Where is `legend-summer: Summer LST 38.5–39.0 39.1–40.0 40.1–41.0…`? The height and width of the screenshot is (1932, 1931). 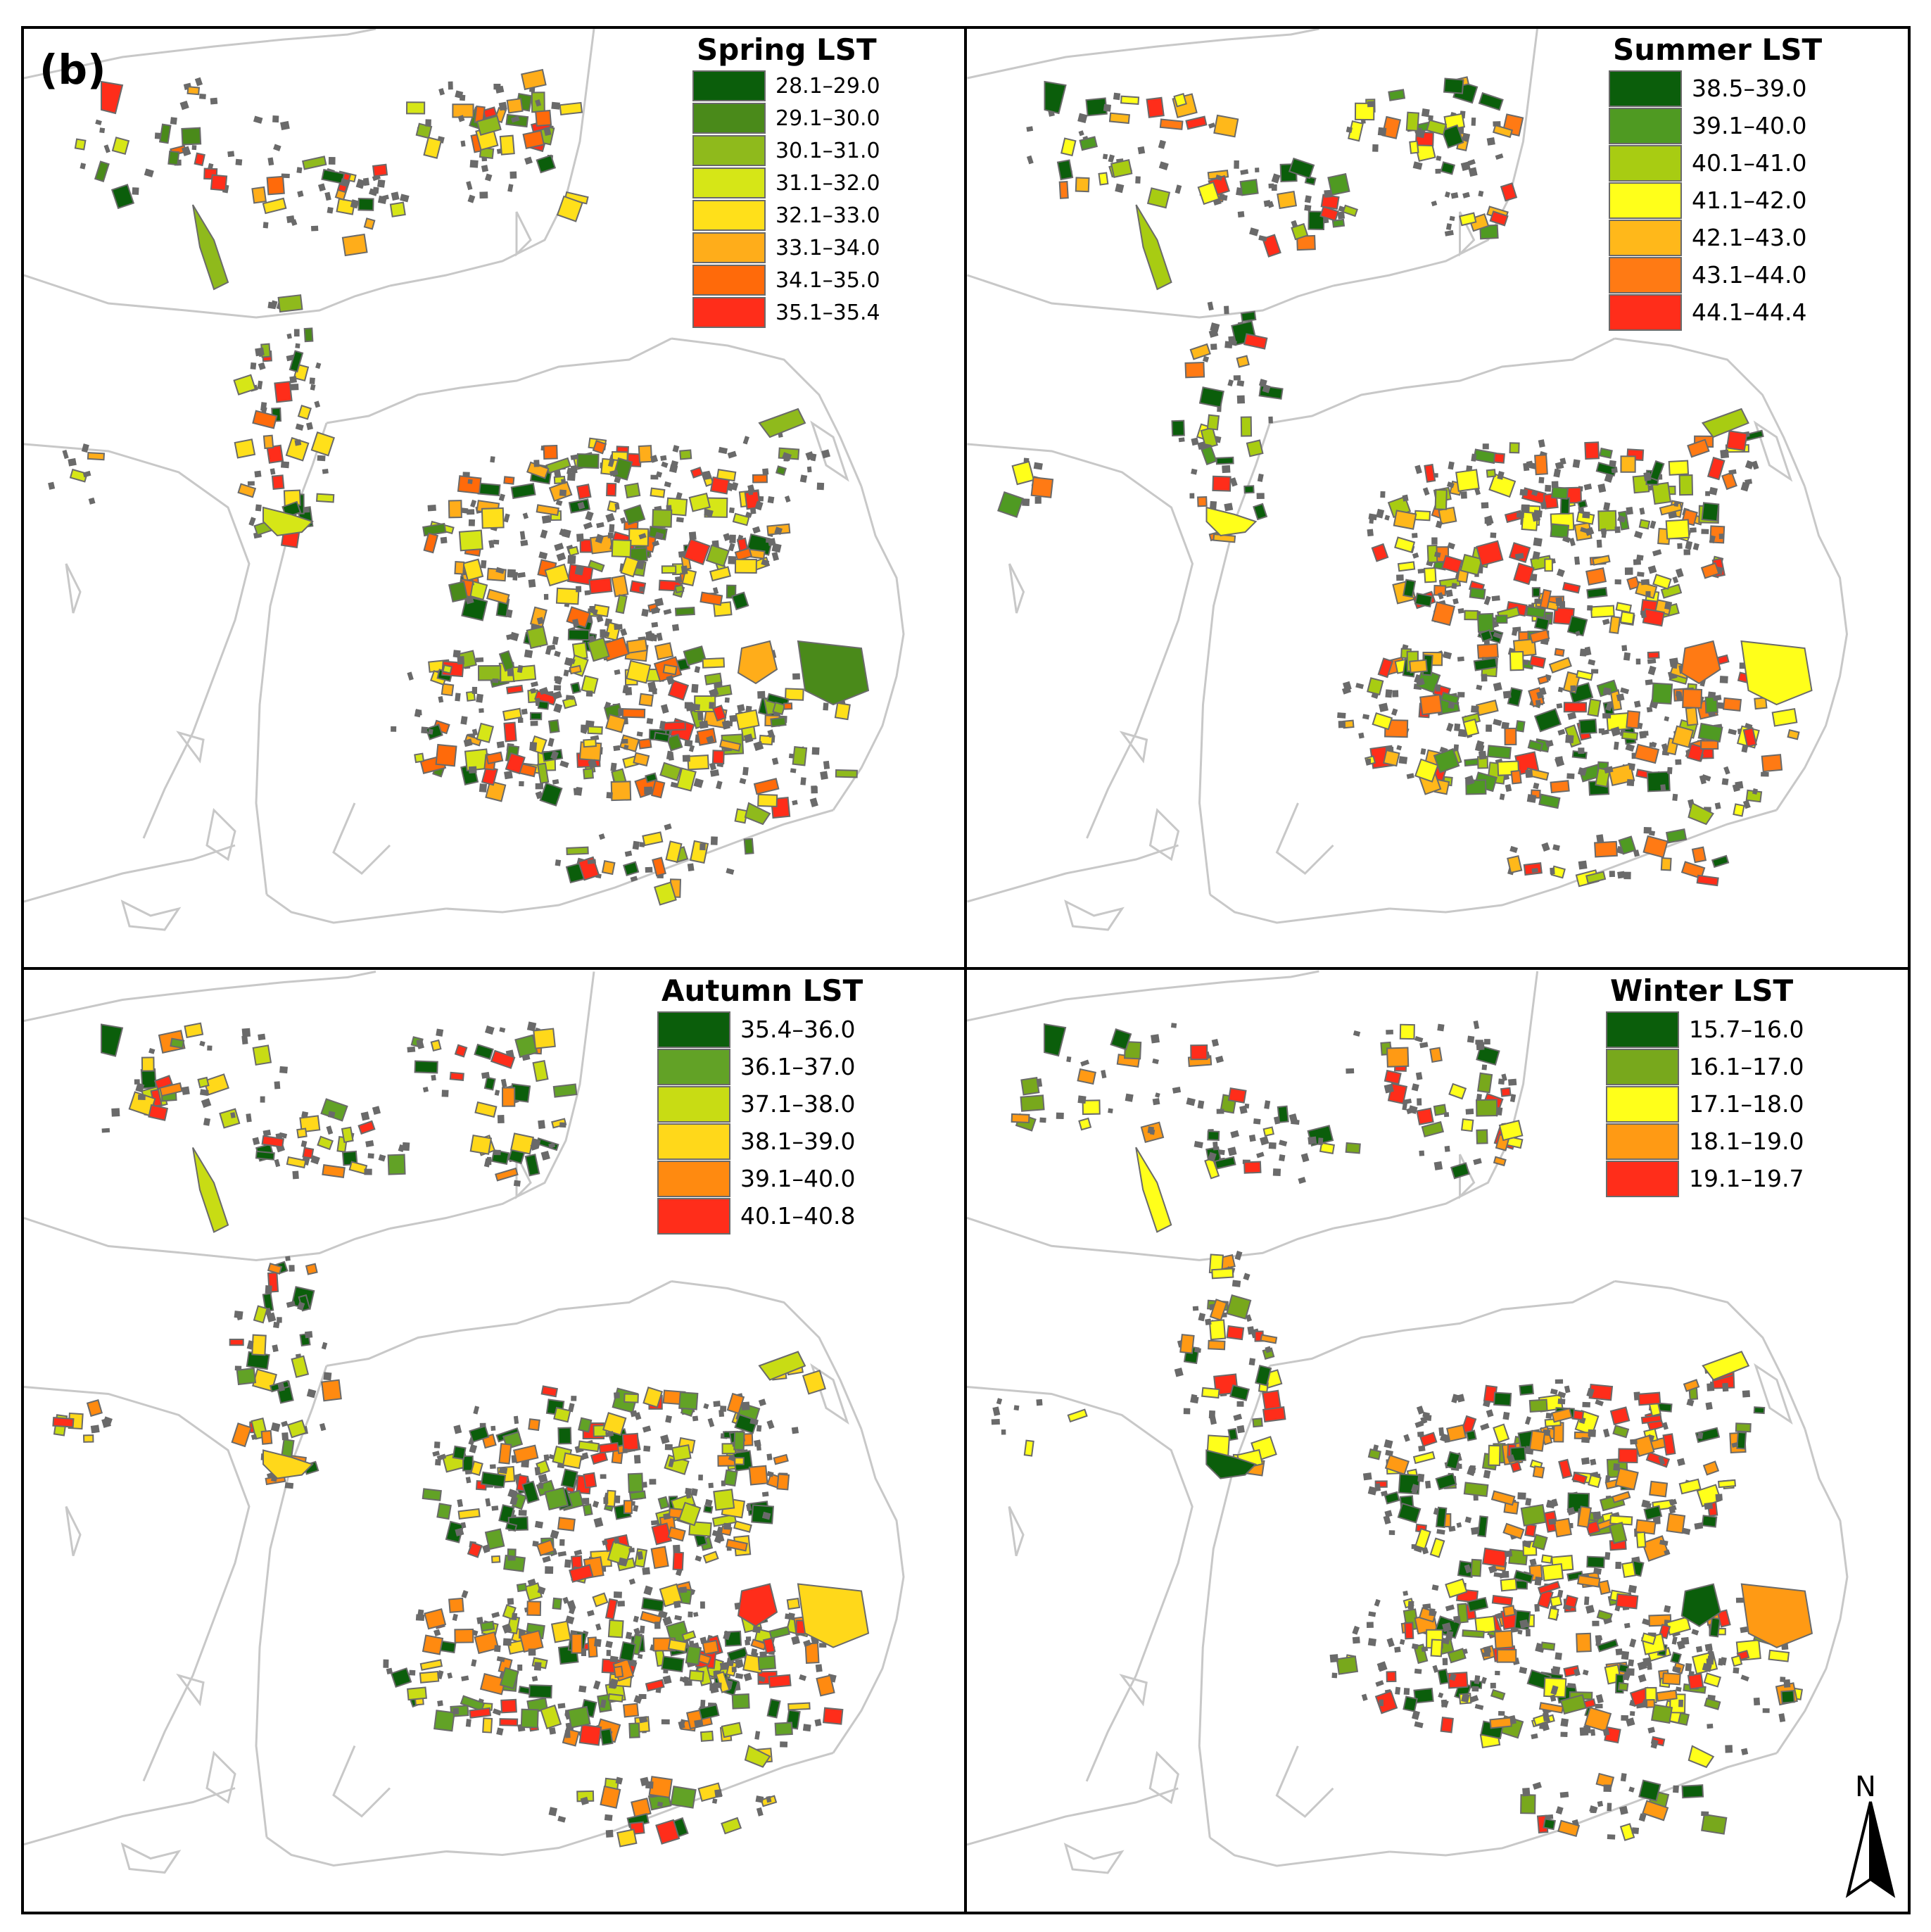
legend-summer: Summer LST 38.5–39.0 39.1–40.0 40.1–41.0… is located at coordinates (1715, 180).